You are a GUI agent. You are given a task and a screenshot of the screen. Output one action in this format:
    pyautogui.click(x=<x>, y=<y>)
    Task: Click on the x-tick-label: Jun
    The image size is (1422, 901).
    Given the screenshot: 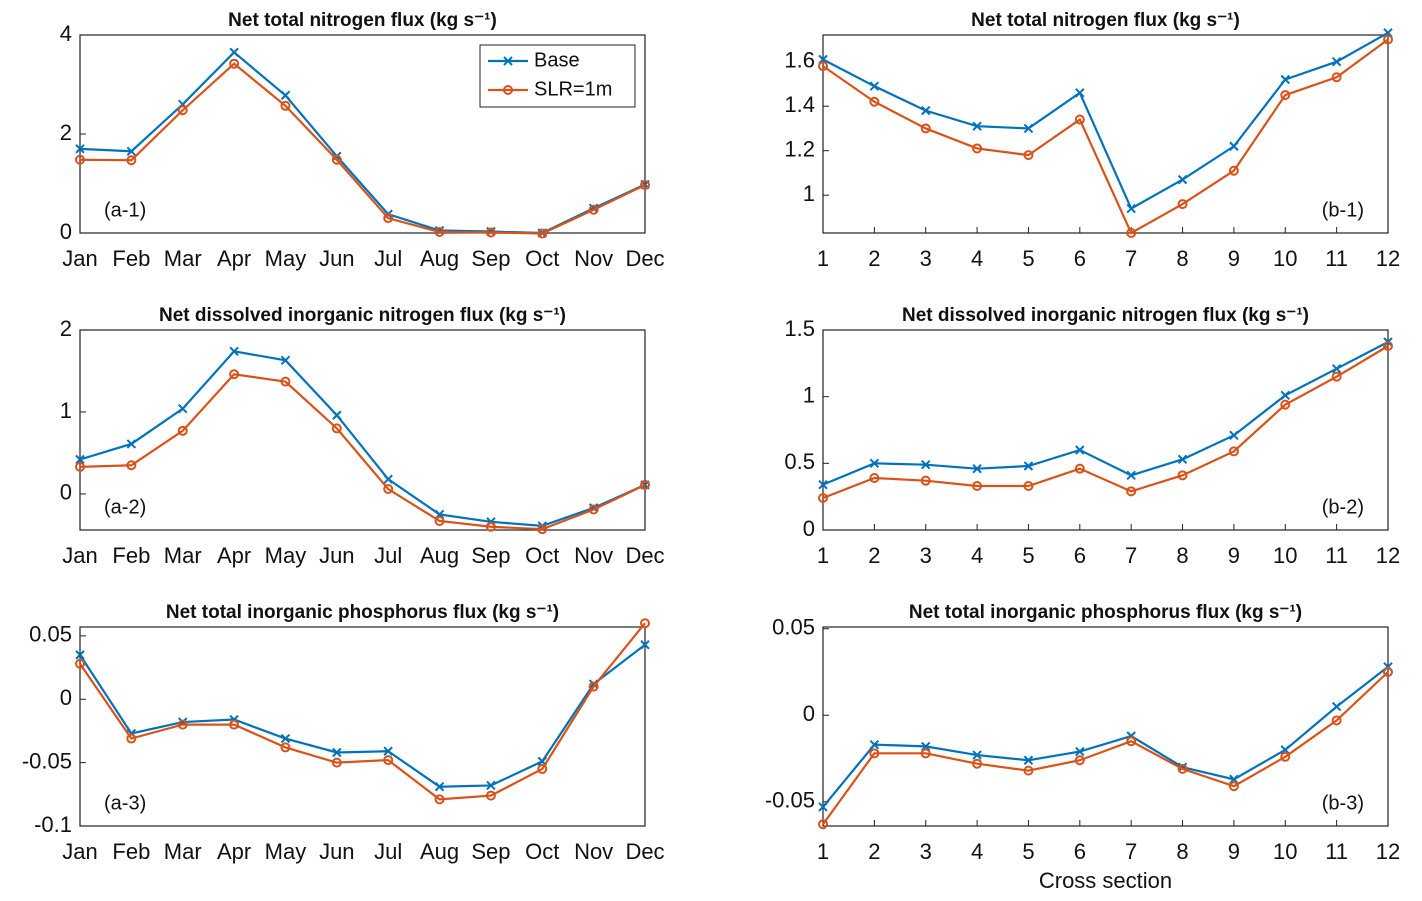 What is the action you would take?
    pyautogui.click(x=336, y=258)
    